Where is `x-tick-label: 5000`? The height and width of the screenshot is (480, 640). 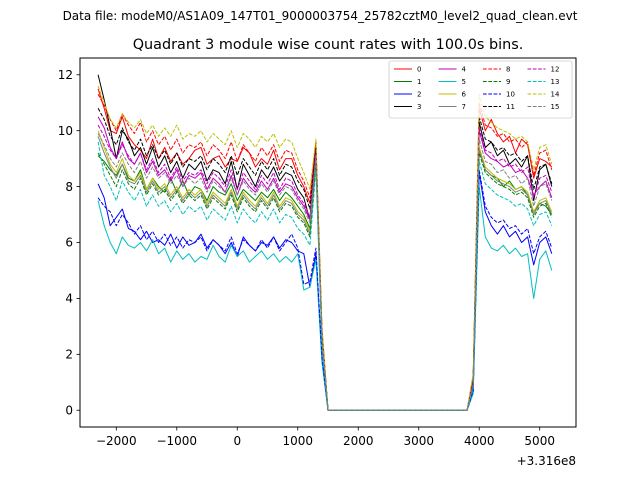
x-tick-label: 5000 is located at coordinates (539, 441).